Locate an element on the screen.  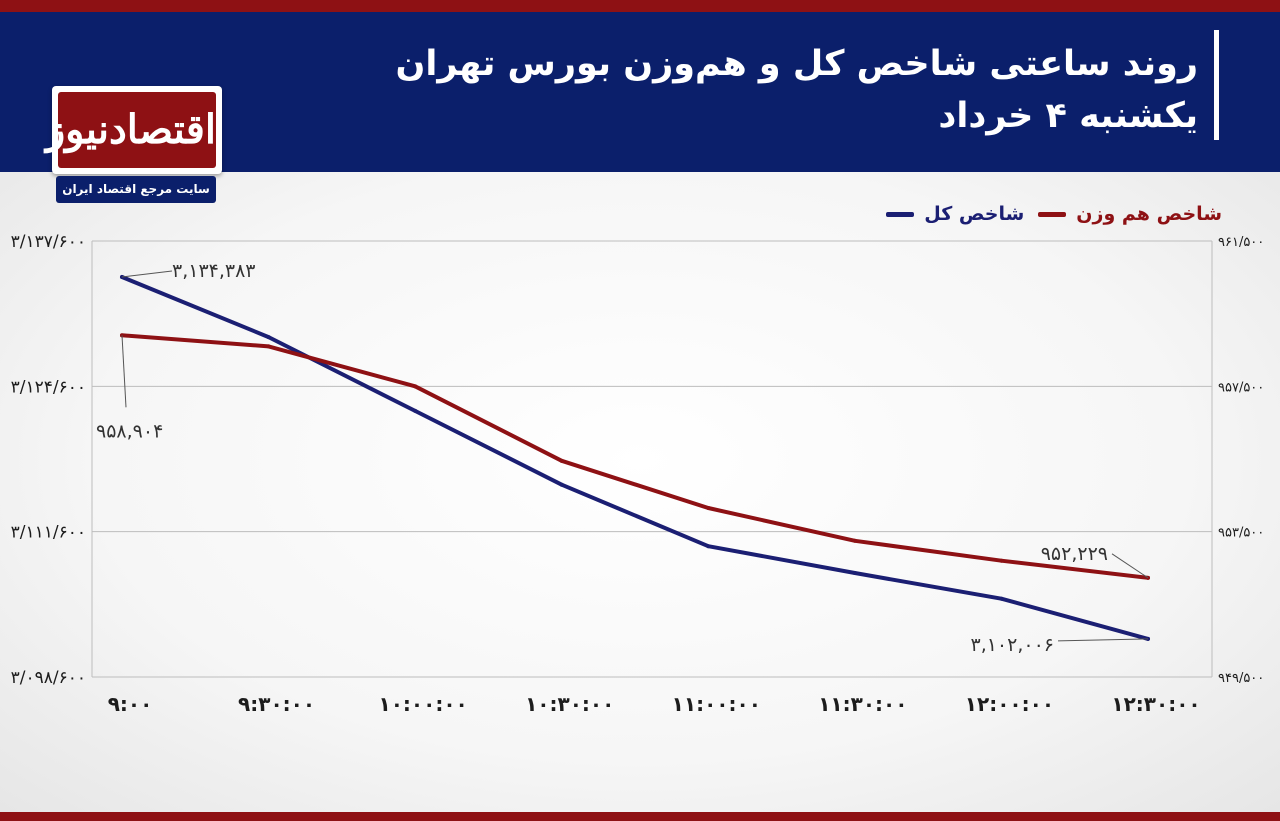
annotation-label: ۹۵۸,۹۰۴ is located at coordinates (129, 431).